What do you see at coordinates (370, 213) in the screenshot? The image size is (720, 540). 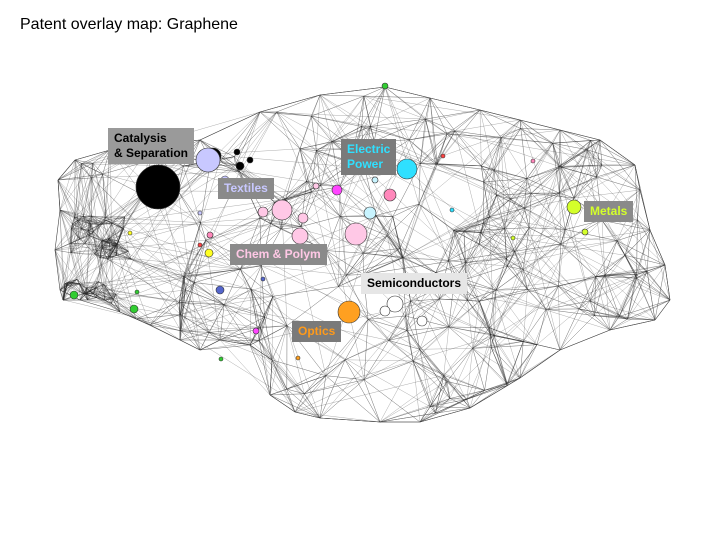 I see `node-electric` at bounding box center [370, 213].